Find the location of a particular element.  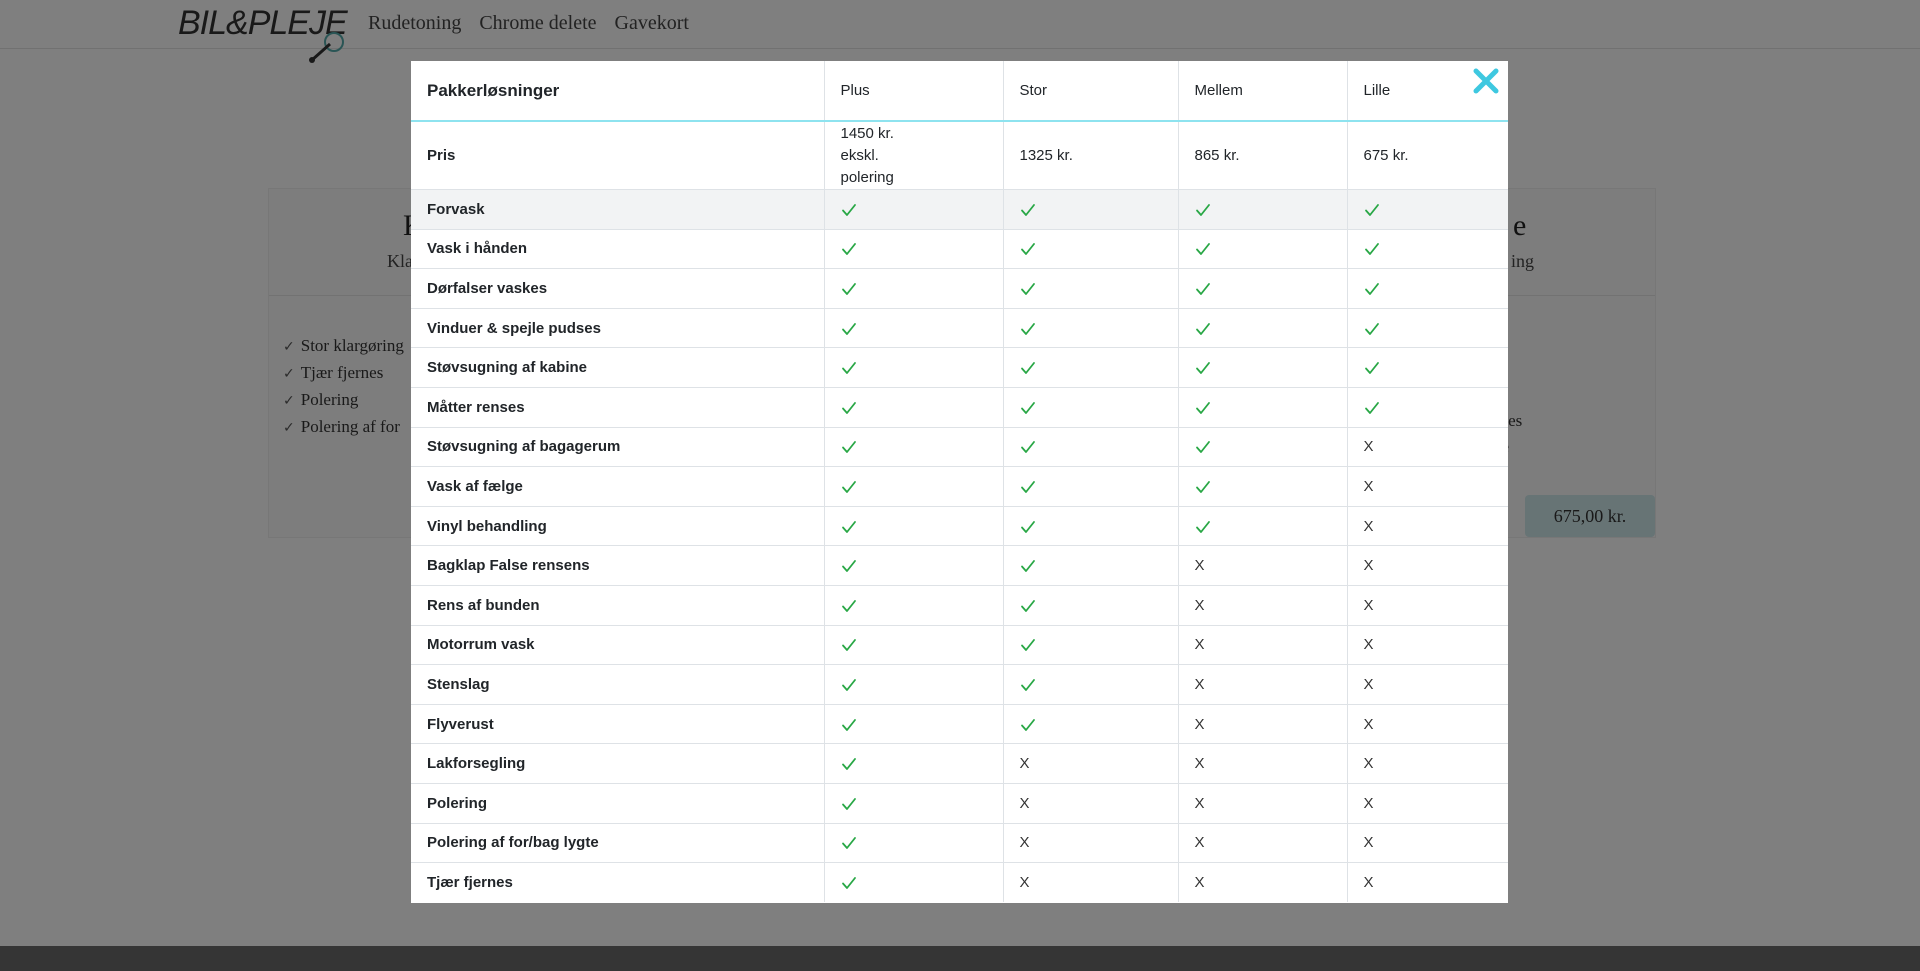

feature-label: Vask af fælge is located at coordinates (617, 486).